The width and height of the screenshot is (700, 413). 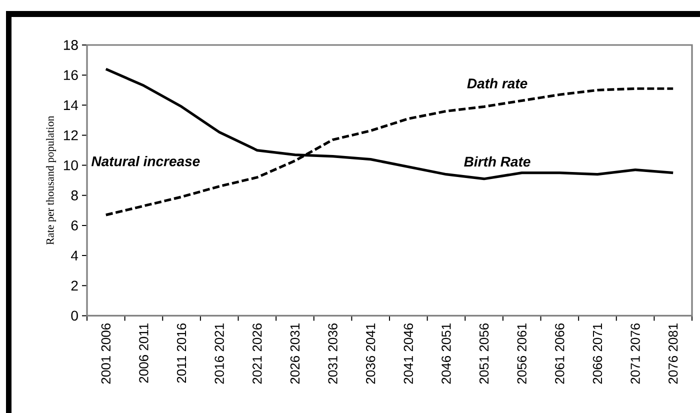 What do you see at coordinates (71, 75) in the screenshot?
I see `y-tick-label: 16` at bounding box center [71, 75].